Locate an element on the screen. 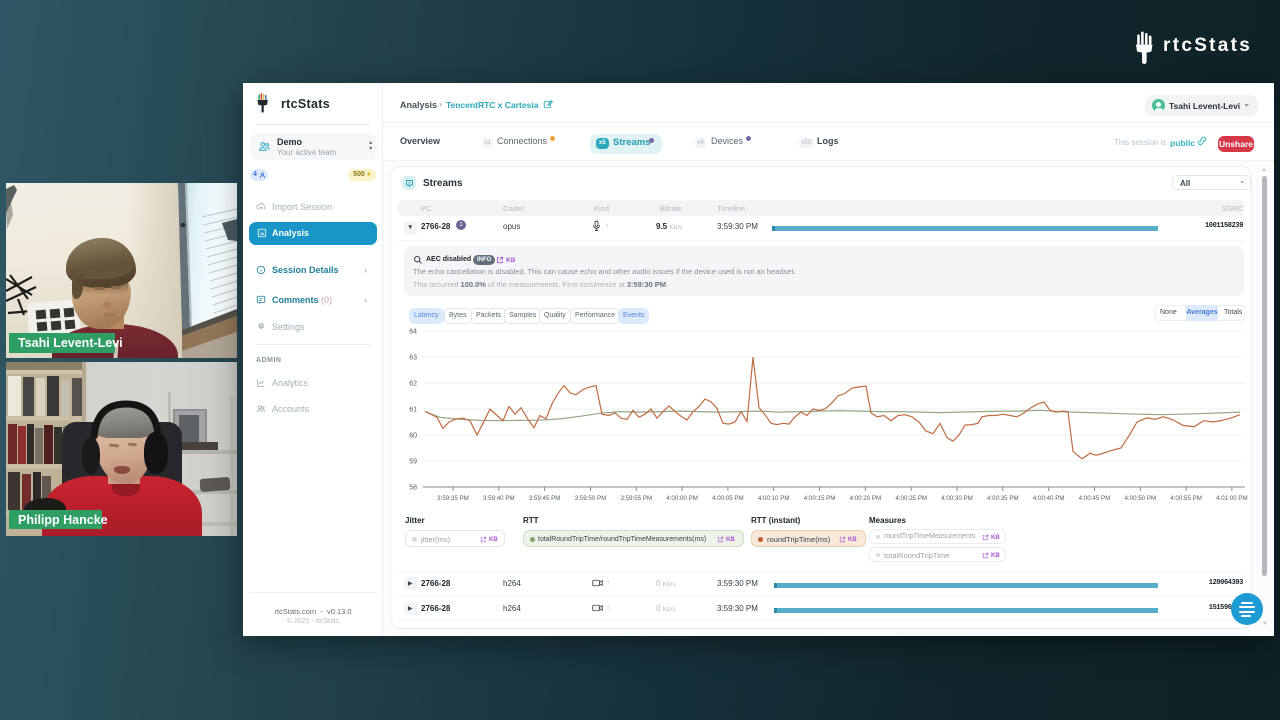  svg-text: 4:00:15 PM is located at coordinates (820, 498).